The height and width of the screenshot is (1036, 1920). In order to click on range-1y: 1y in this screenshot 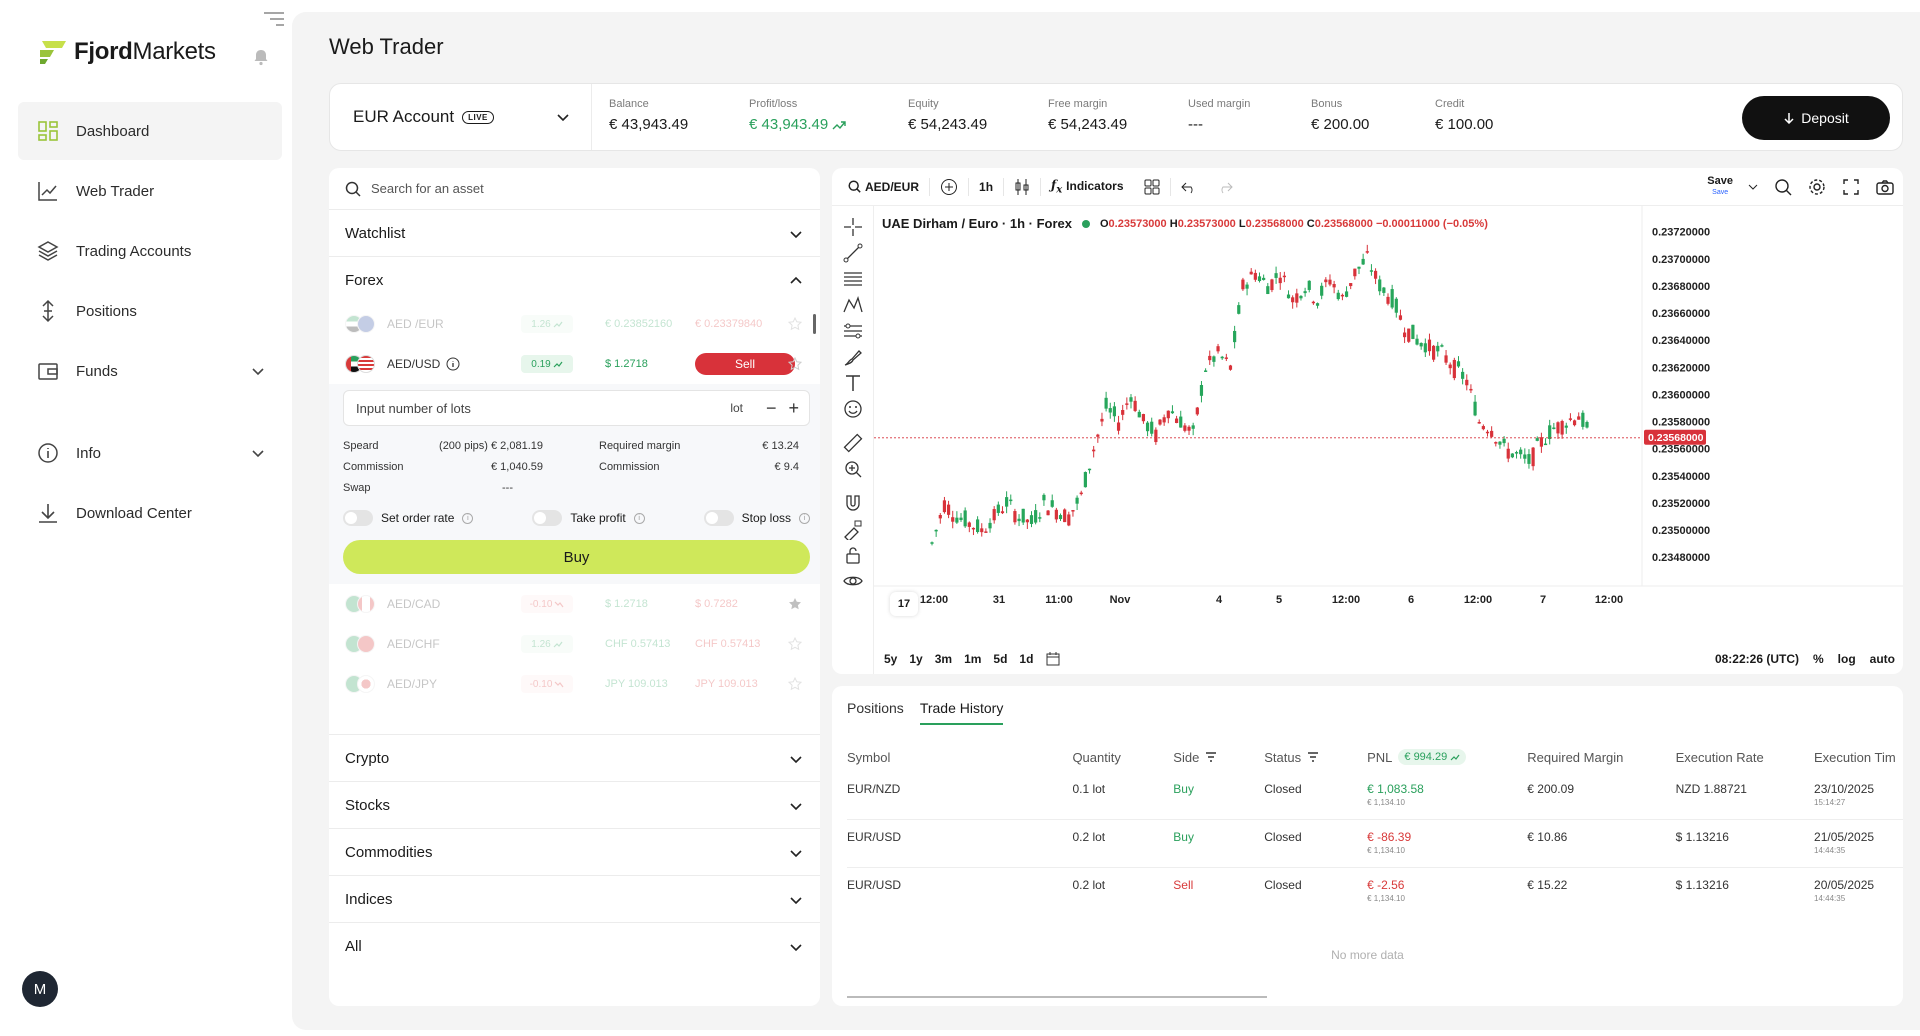, I will do `click(916, 659)`.